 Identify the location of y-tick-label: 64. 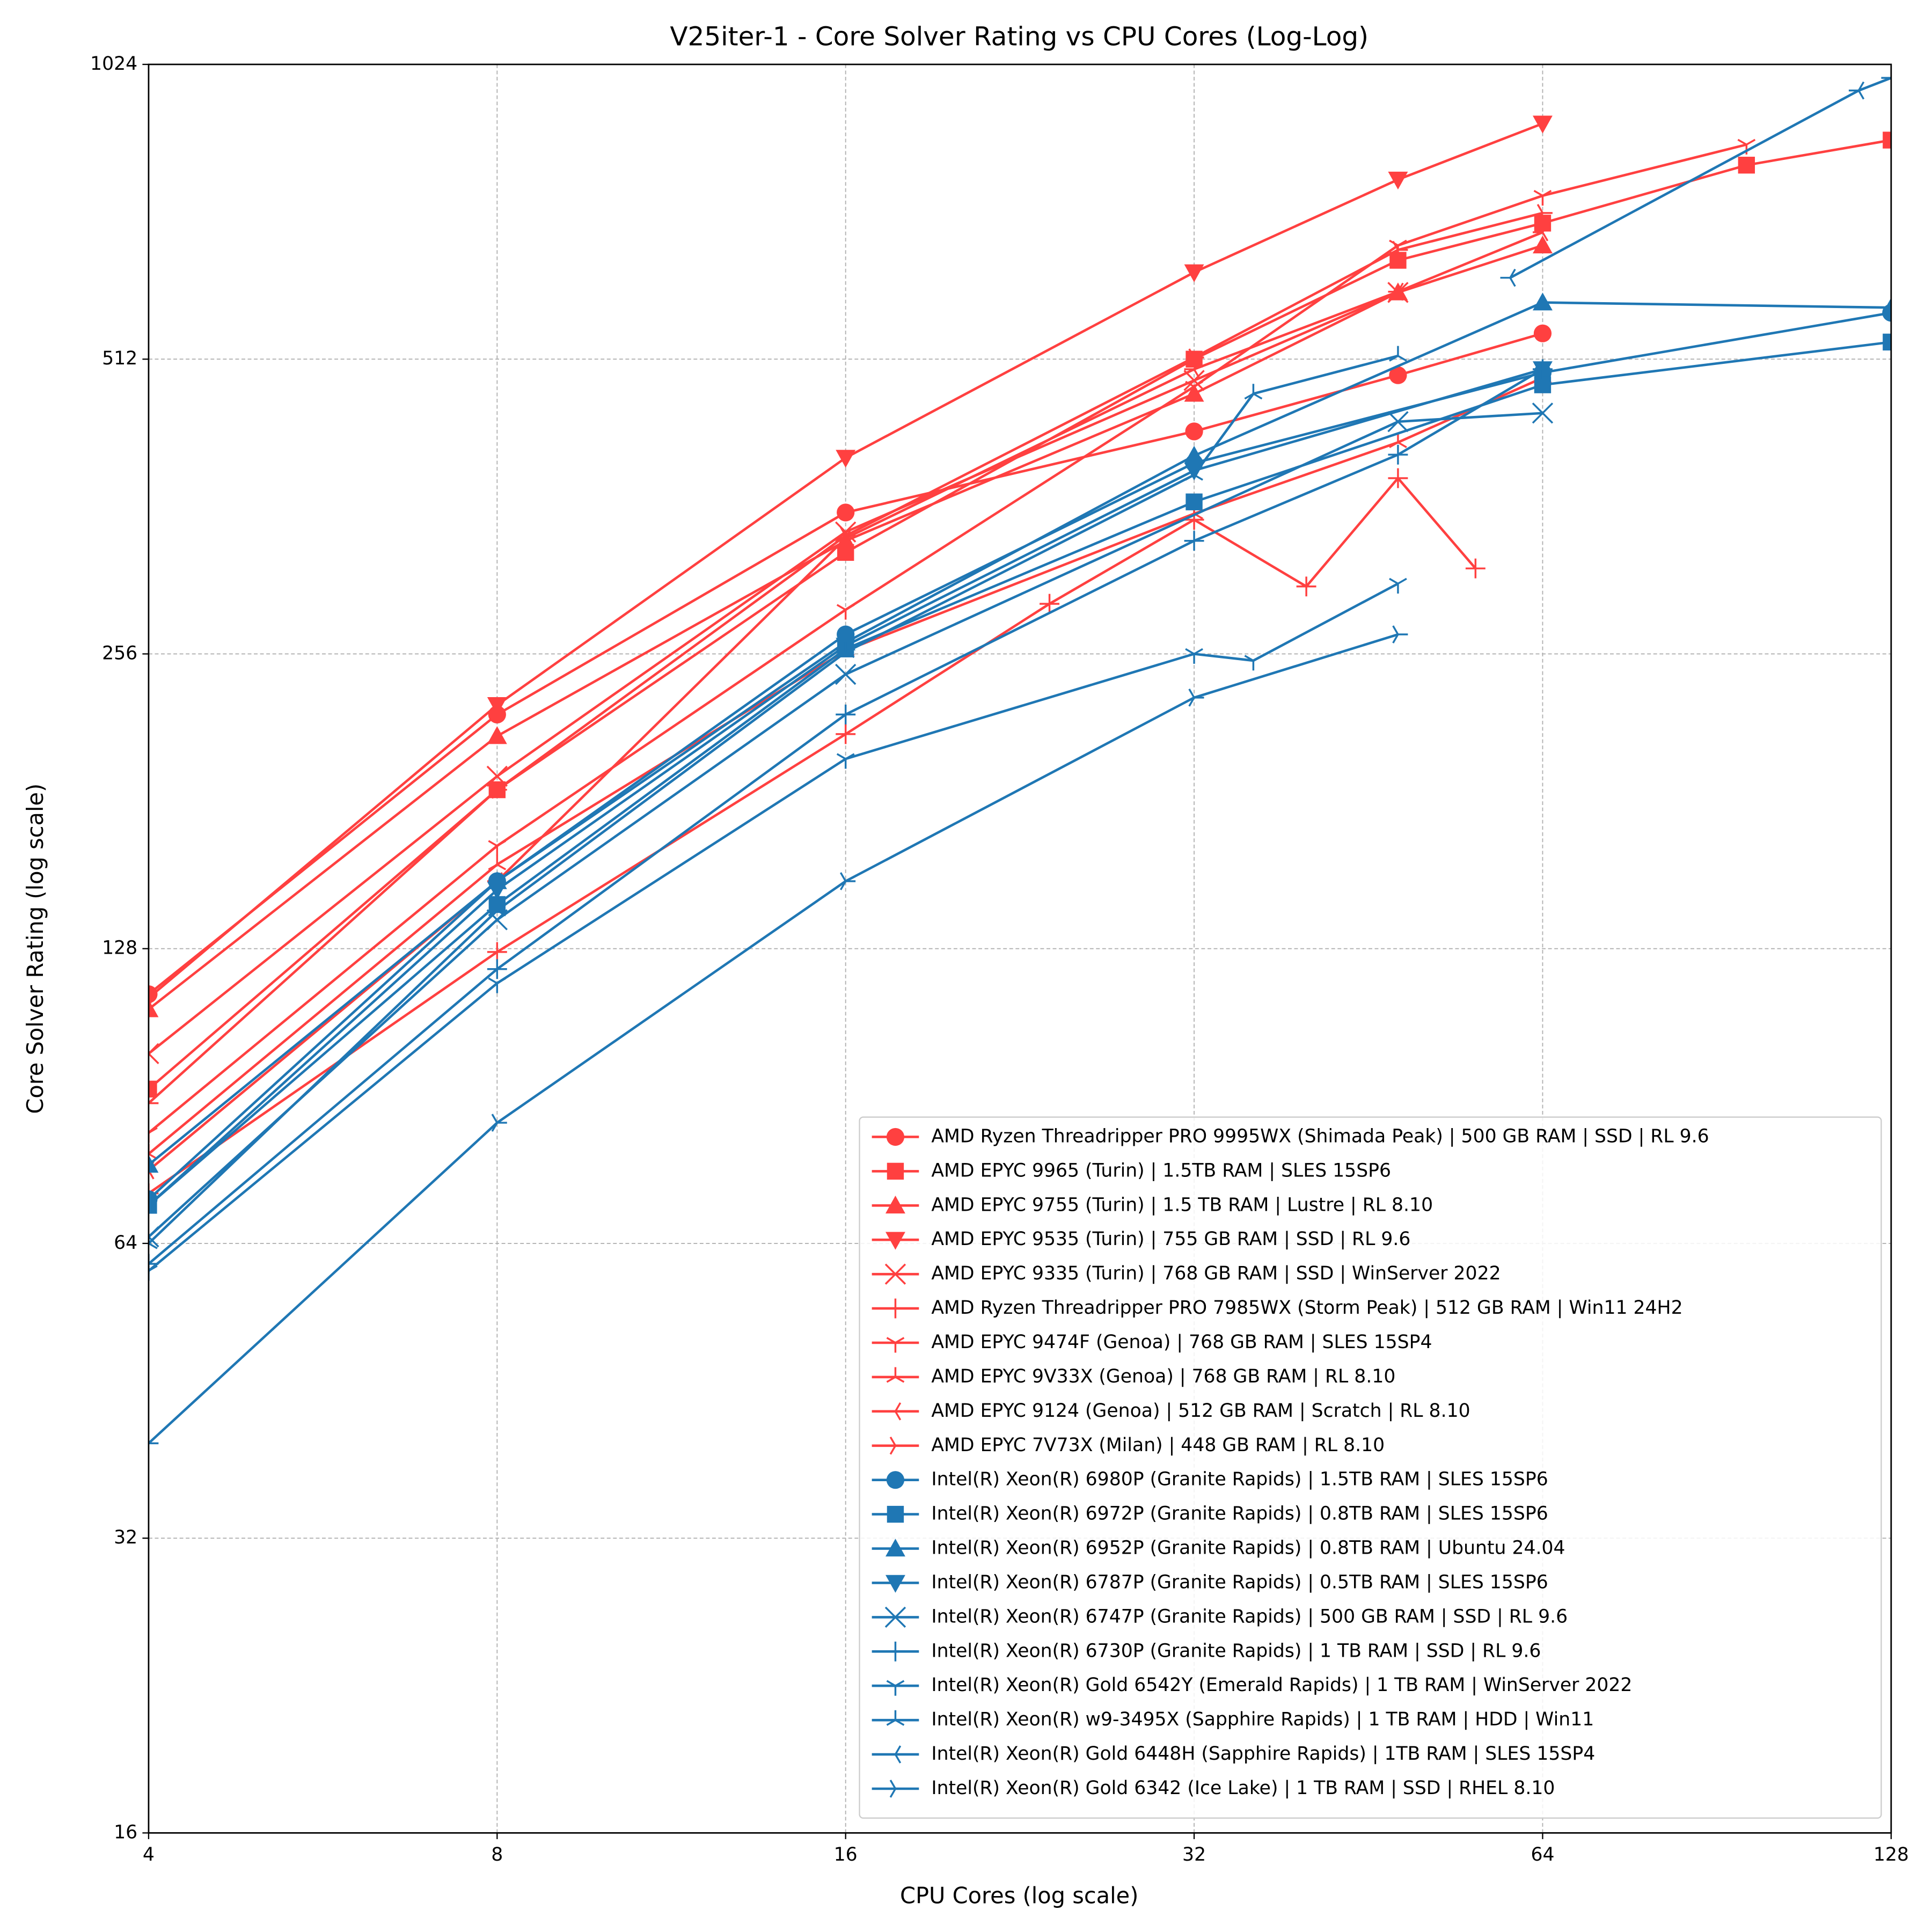
(125, 1243).